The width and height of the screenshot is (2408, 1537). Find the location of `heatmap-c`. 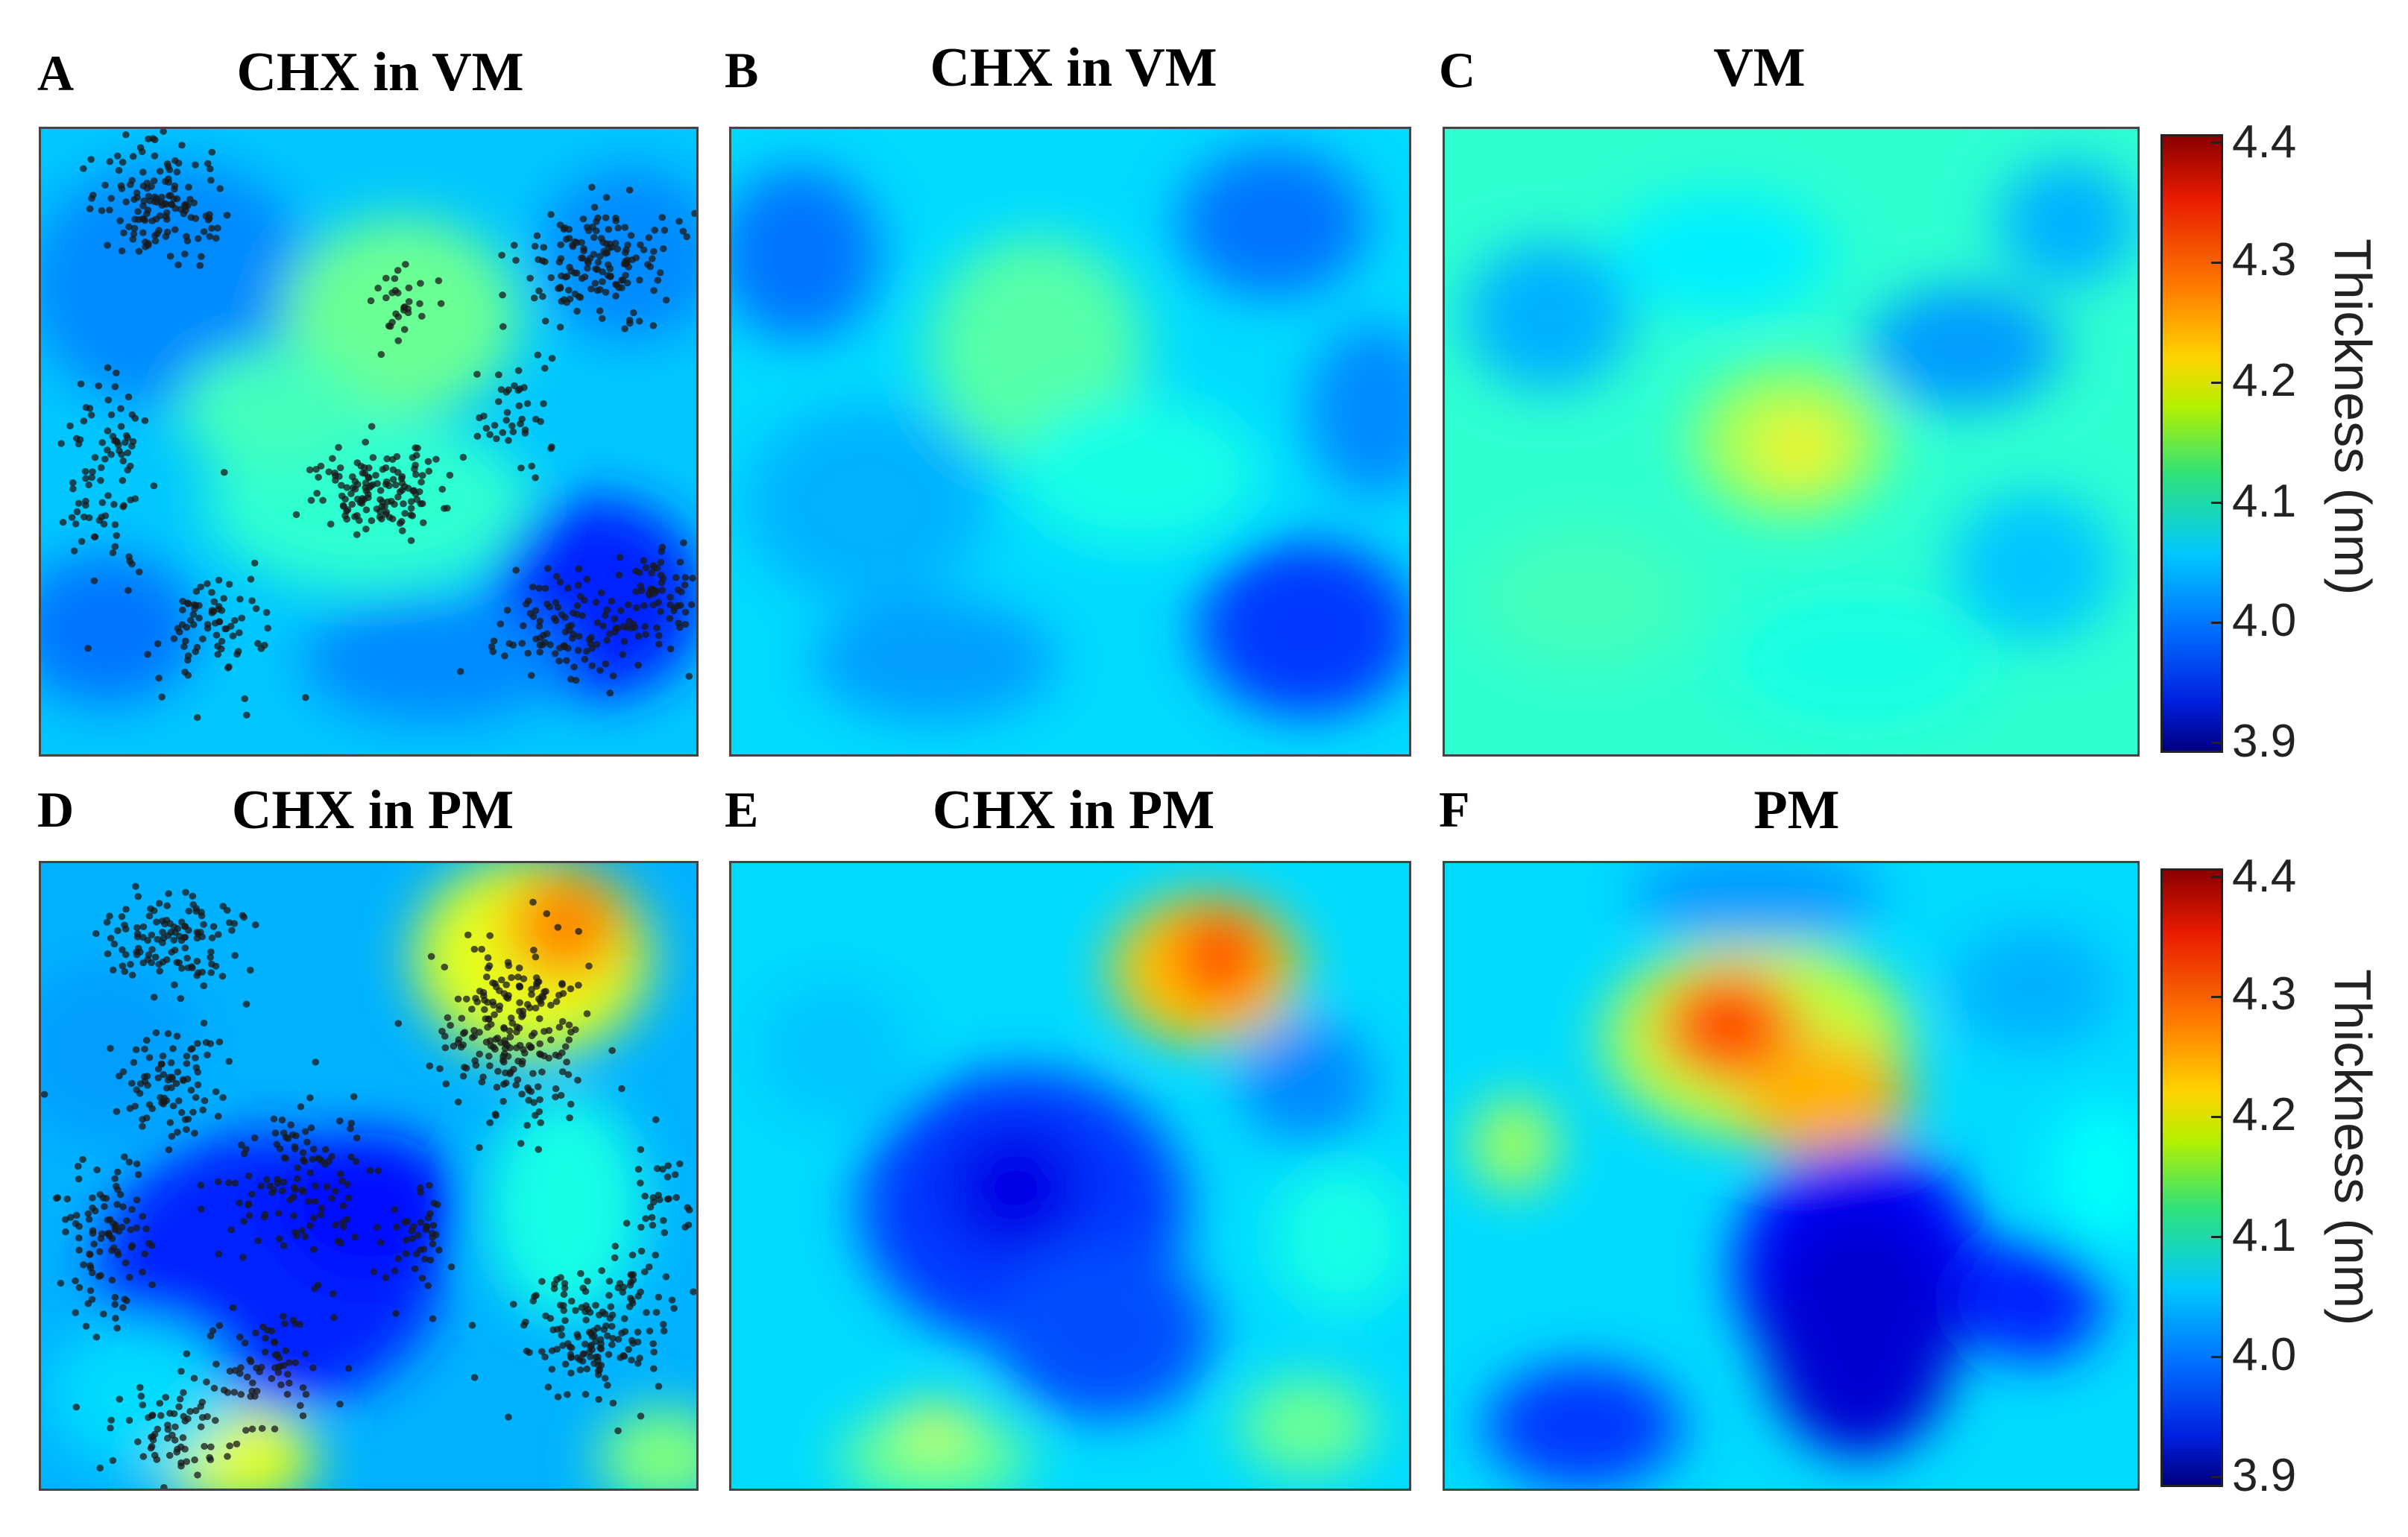

heatmap-c is located at coordinates (1792, 442).